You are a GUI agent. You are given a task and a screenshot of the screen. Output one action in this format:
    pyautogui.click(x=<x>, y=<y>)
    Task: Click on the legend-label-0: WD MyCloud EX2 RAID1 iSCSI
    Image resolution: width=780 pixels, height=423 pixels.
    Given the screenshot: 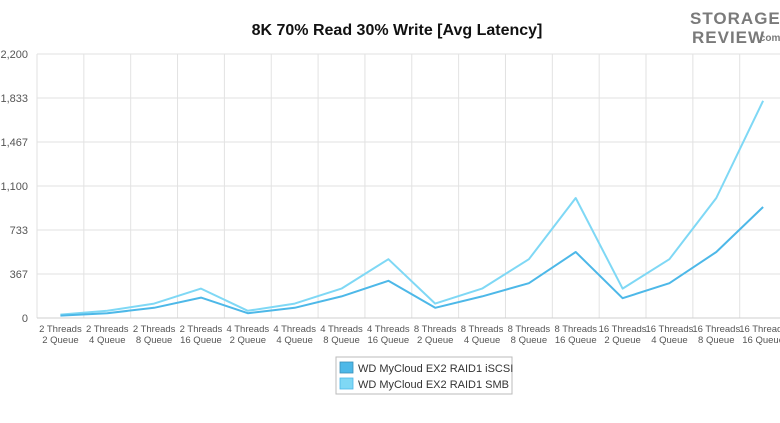 What is the action you would take?
    pyautogui.click(x=435, y=369)
    